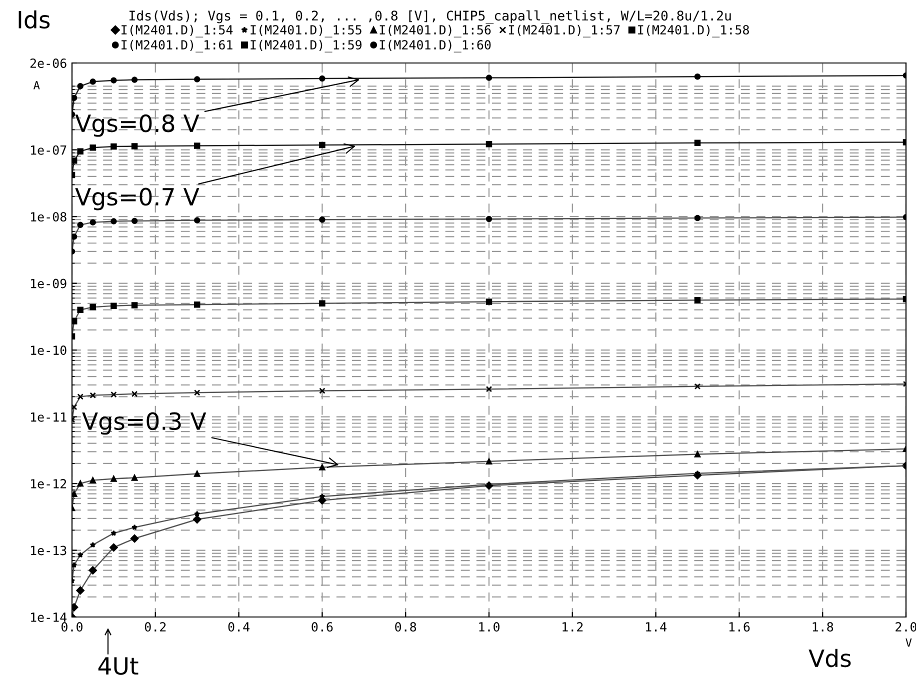  Describe the element at coordinates (49, 617) in the screenshot. I see `y-tick-label: 1e-14` at that location.